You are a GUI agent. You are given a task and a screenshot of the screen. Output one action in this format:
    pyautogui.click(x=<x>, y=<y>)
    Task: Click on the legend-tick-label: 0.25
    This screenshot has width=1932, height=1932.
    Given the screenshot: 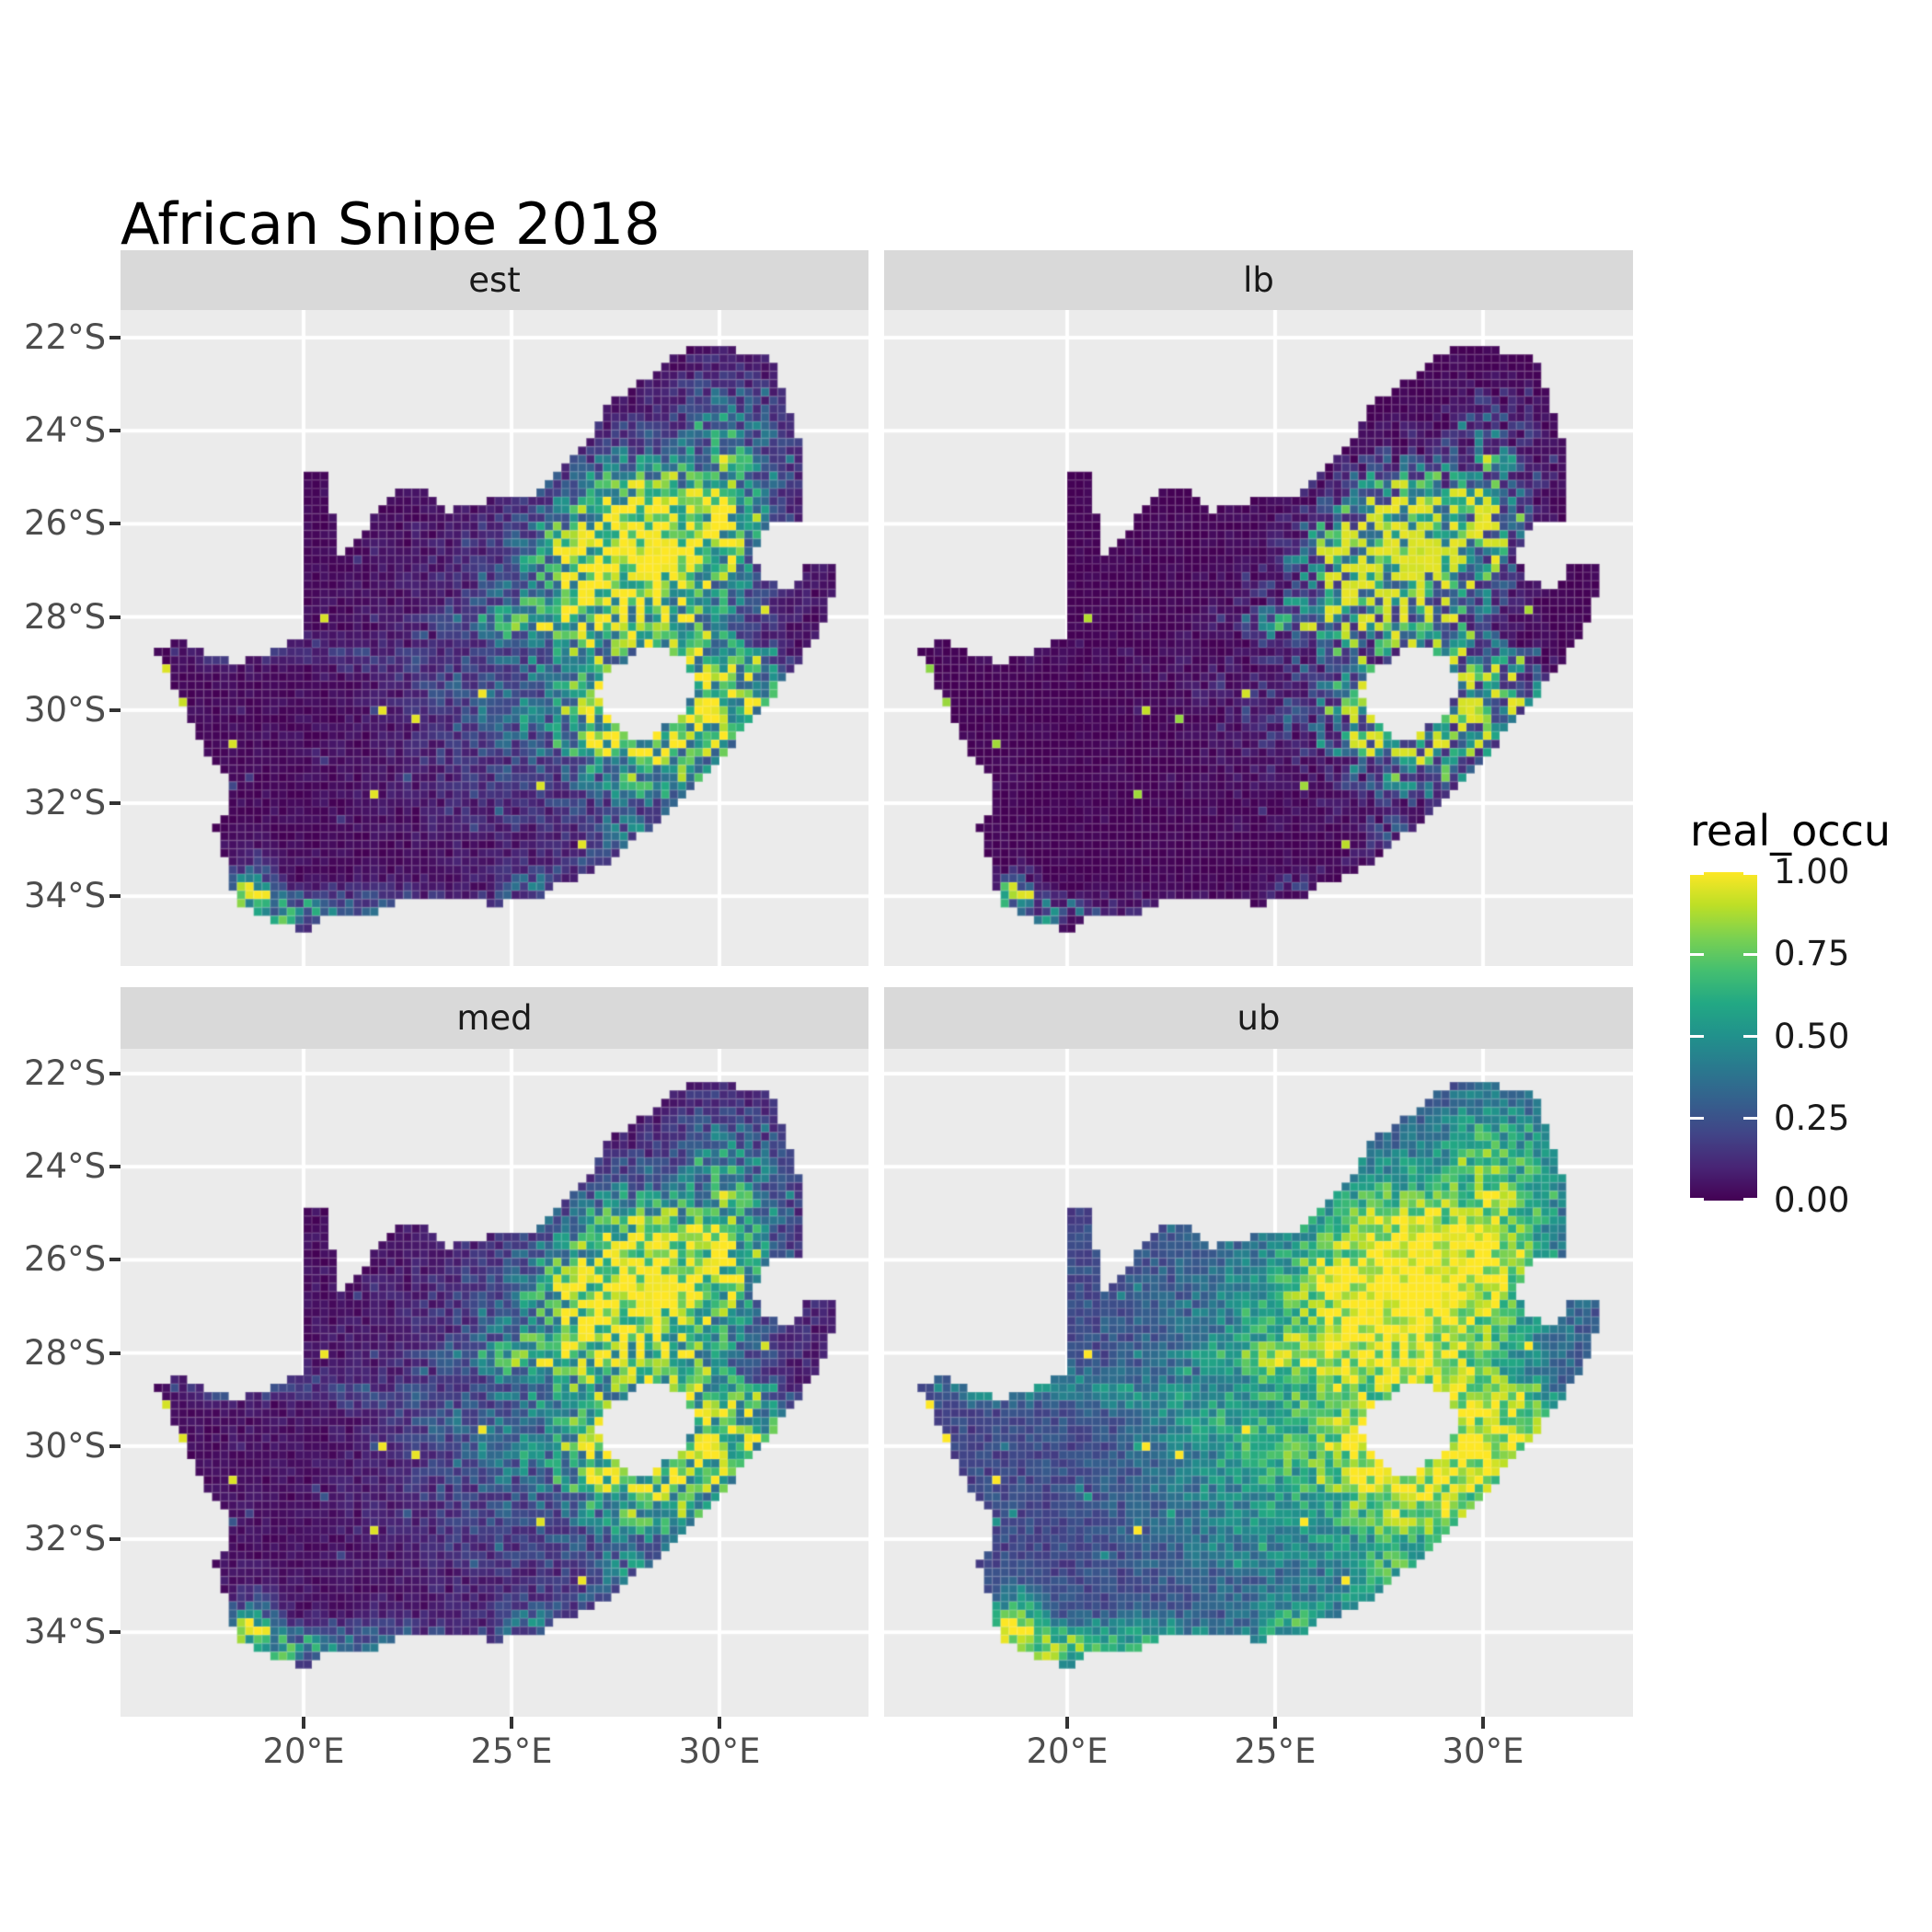 What is the action you would take?
    pyautogui.click(x=1812, y=1118)
    